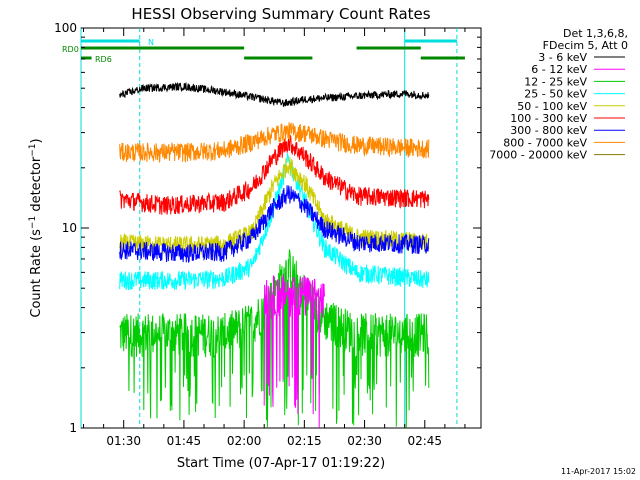 Image resolution: width=640 pixels, height=480 pixels. What do you see at coordinates (36, 273) in the screenshot?
I see `y-axis-label-main: Count Rate (s` at bounding box center [36, 273].